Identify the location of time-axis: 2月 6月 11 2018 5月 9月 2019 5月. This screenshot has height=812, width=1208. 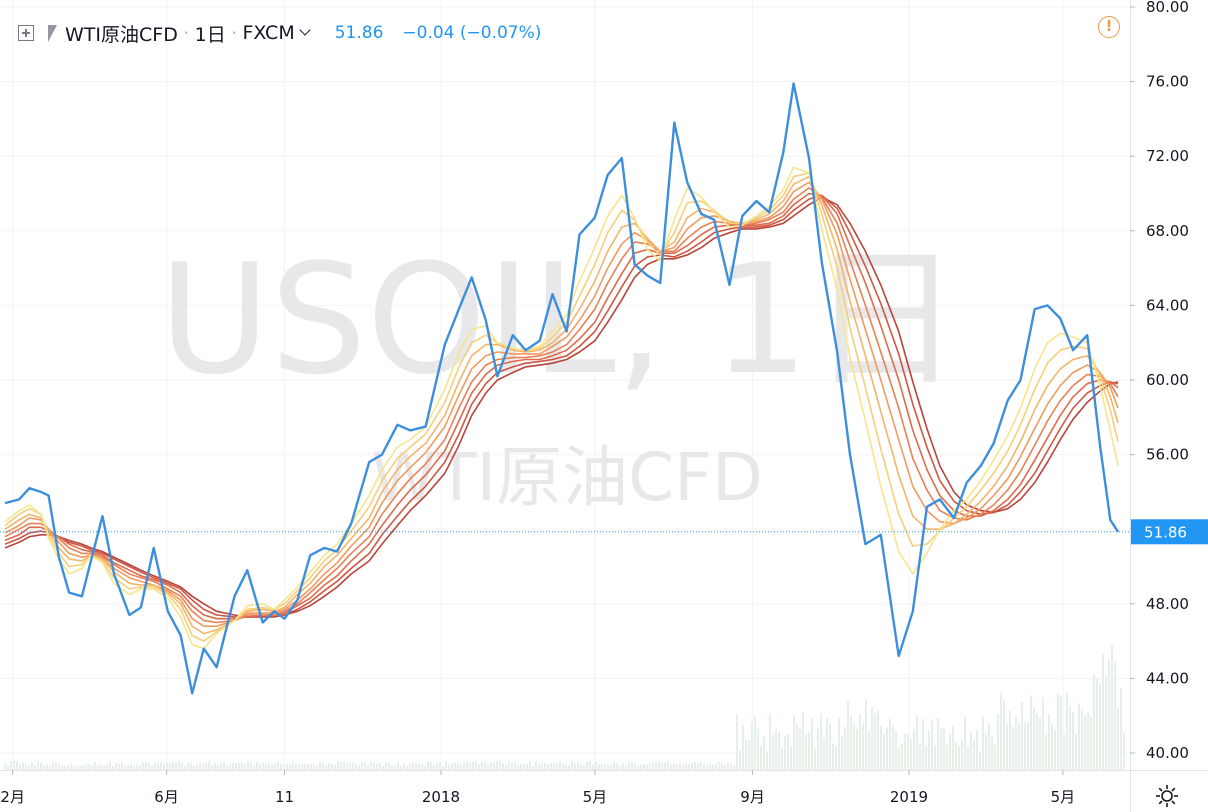
(537, 788).